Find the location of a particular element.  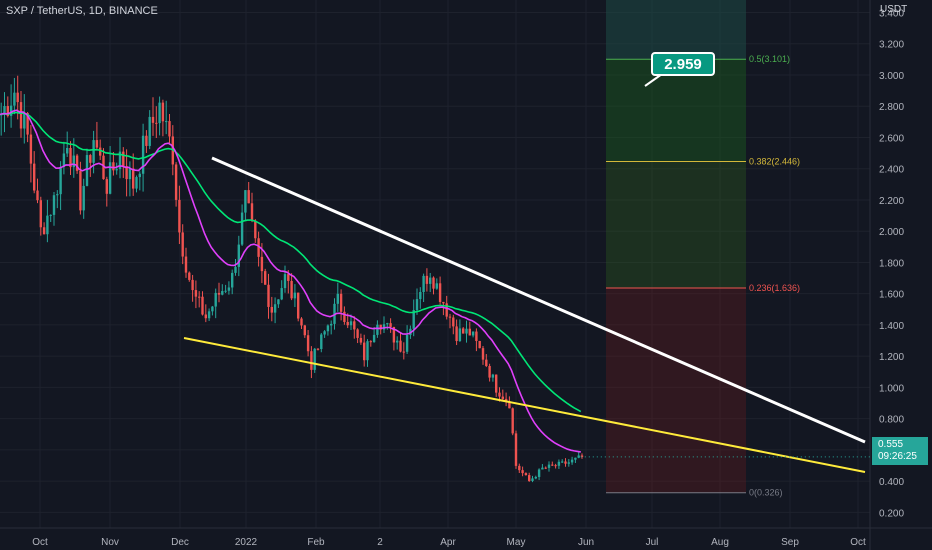

y-tick-label: 3.200 is located at coordinates (891, 45).